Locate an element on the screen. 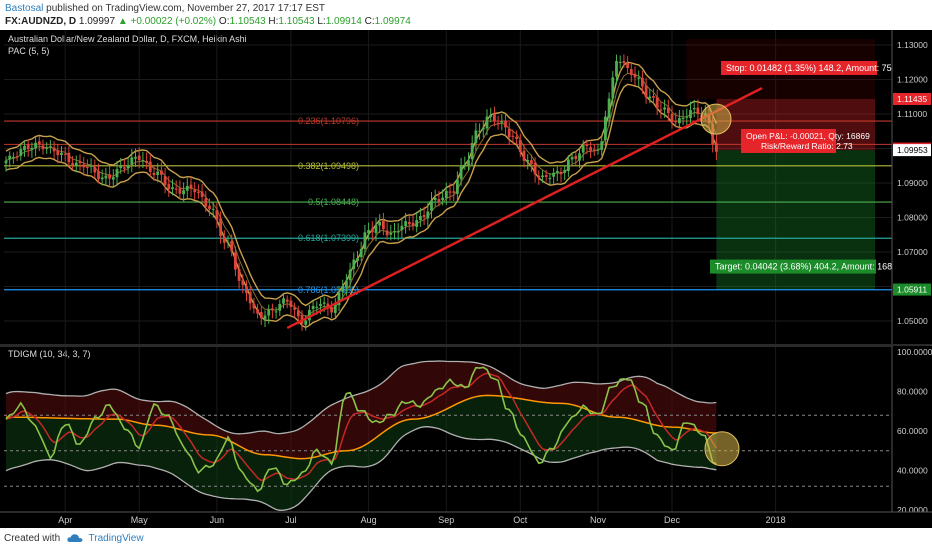  time-tick-label: Sep is located at coordinates (446, 520).